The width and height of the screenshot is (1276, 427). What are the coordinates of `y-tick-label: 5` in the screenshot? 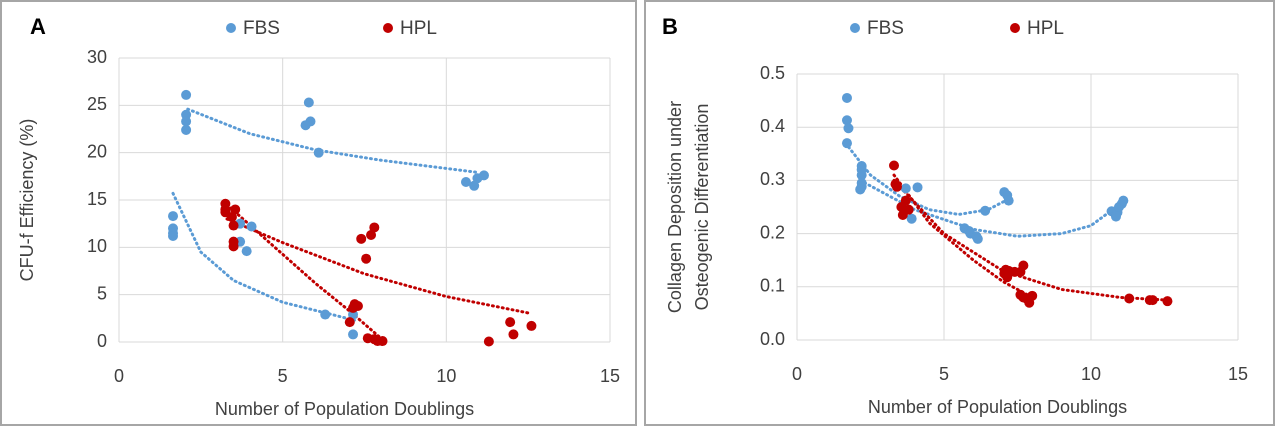 It's located at (102, 293).